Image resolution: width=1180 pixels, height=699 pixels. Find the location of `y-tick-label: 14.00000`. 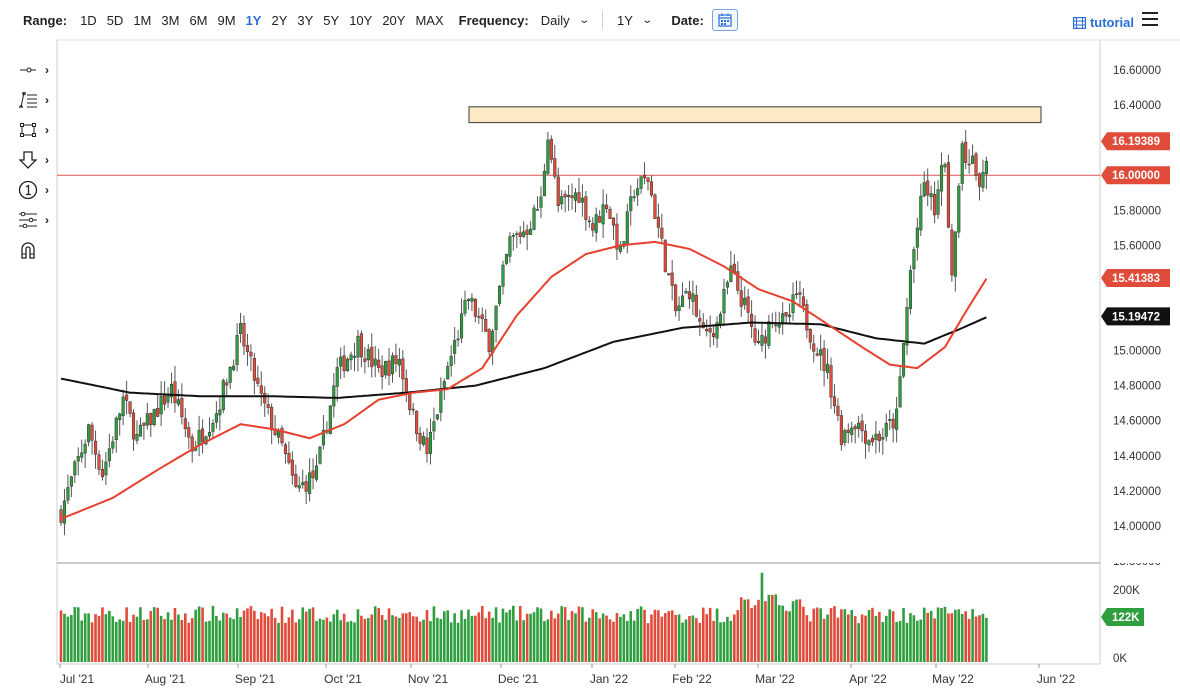

y-tick-label: 14.00000 is located at coordinates (1137, 527).